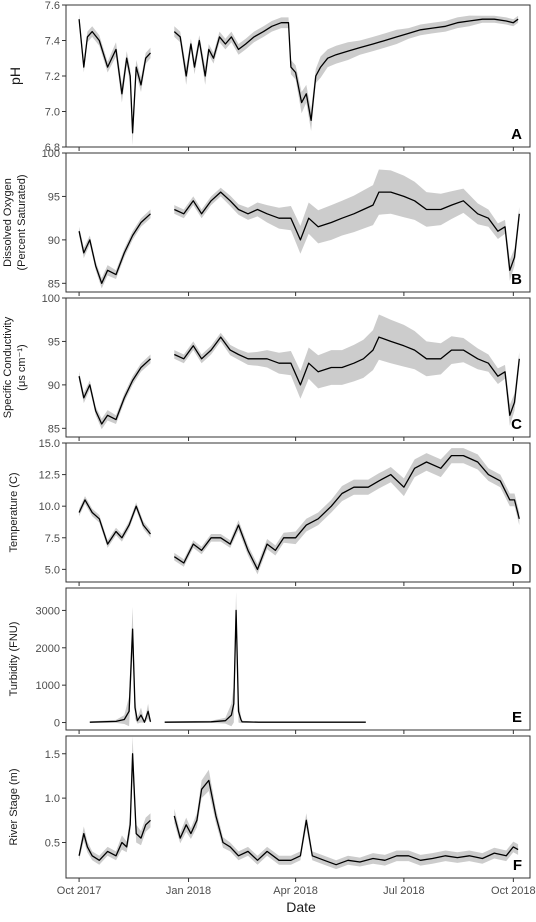 The width and height of the screenshot is (536, 922). What do you see at coordinates (48, 686) in the screenshot?
I see `panel-e-y-tick-label: 1000` at bounding box center [48, 686].